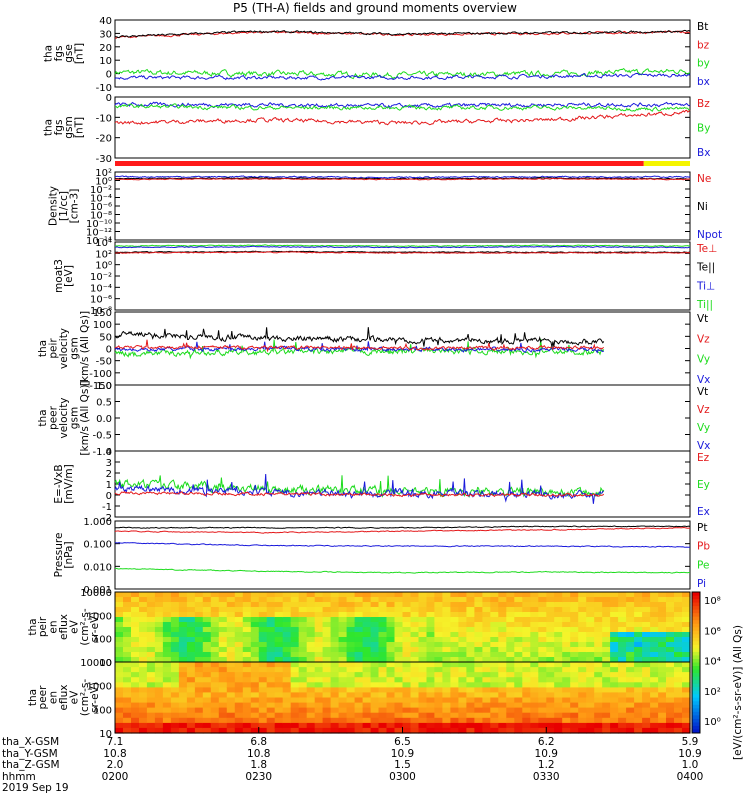 Image resolution: width=750 pixels, height=800 pixels. Describe the element at coordinates (696, 668) in the screenshot. I see `colorbar-cell` at that location.